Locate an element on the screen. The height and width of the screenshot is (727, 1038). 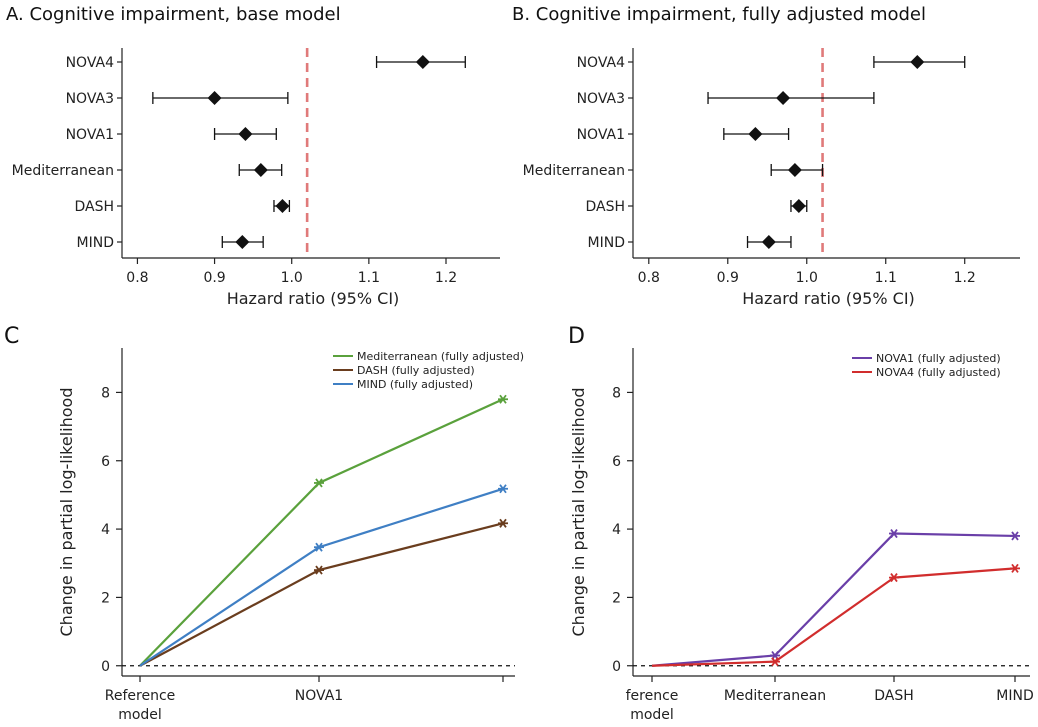
panel-title: C is located at coordinates (11, 336).